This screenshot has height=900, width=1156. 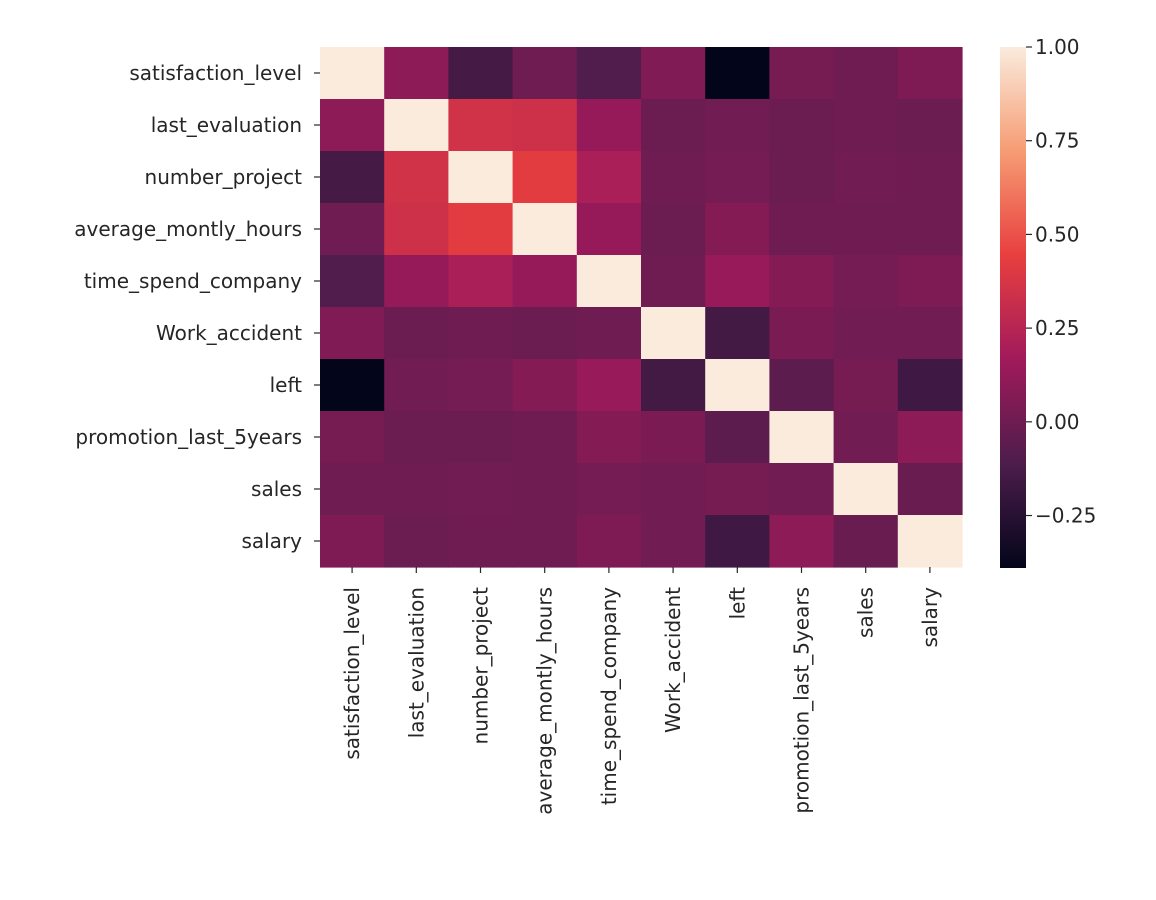 I want to click on x-tick-label: sales, so click(x=866, y=612).